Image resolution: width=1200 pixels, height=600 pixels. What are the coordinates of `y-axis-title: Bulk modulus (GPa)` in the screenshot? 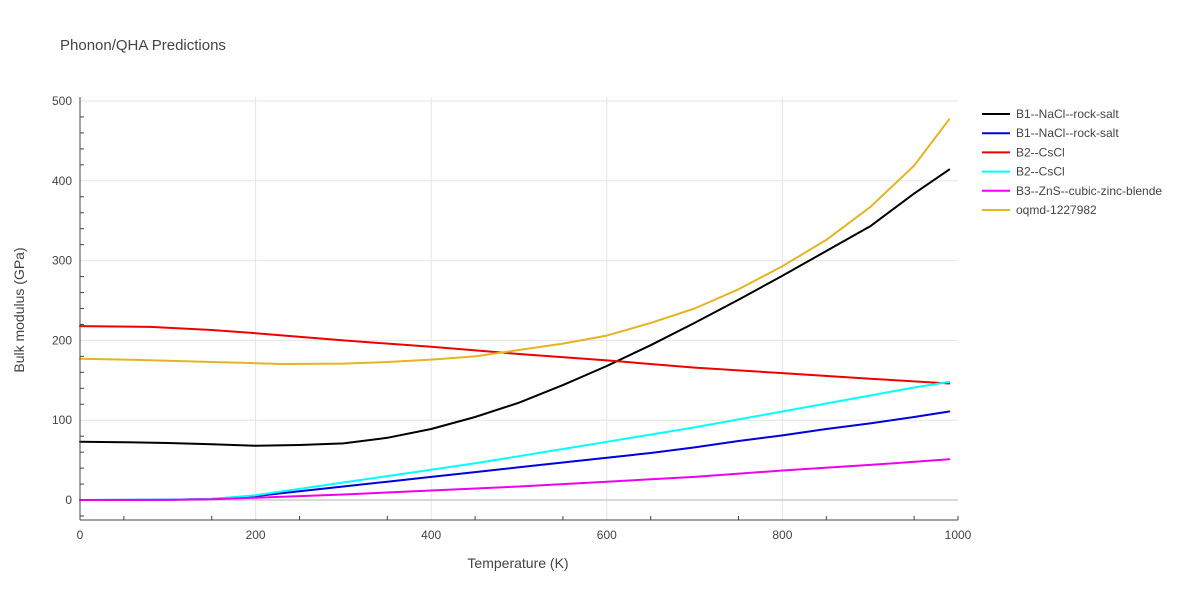 It's located at (19, 309).